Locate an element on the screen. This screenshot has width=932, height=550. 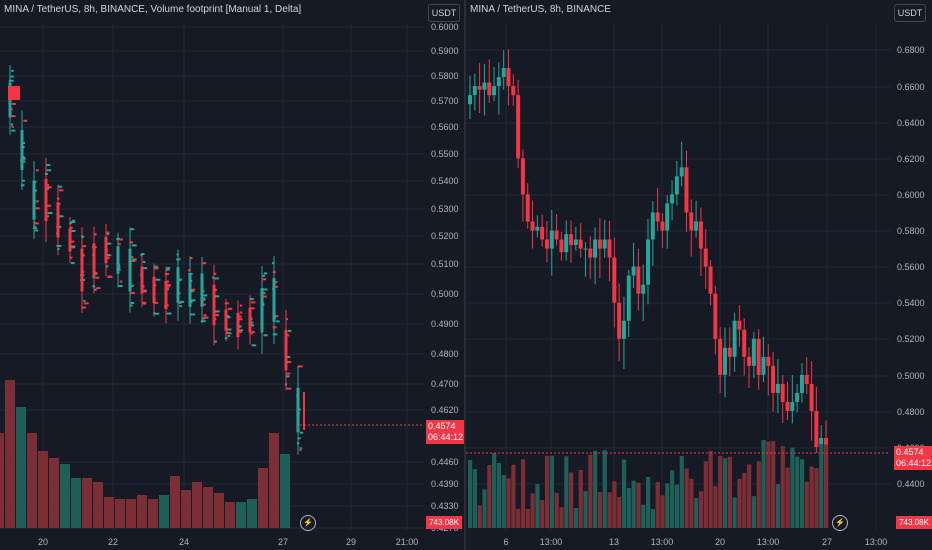
left-y-tick-label: 0.5400 is located at coordinates (445, 181).